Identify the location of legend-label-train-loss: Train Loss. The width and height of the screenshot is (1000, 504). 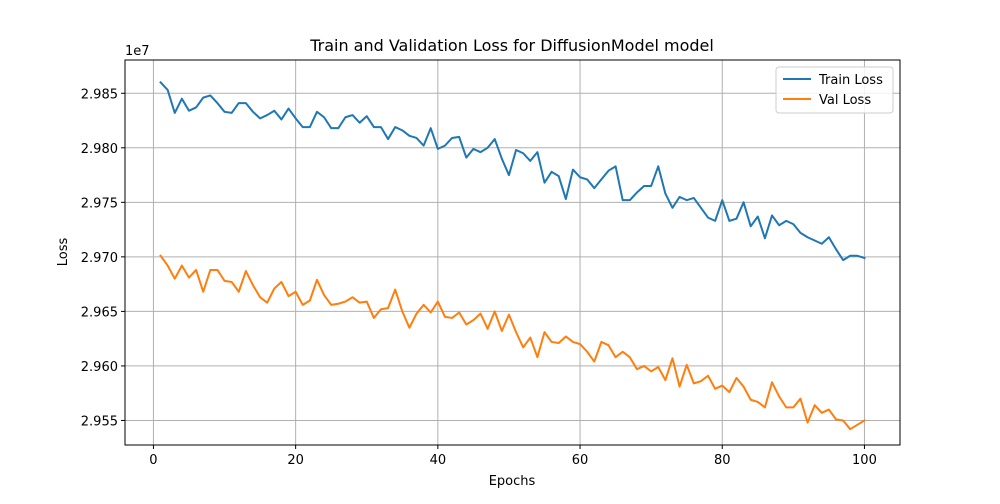
(850, 80).